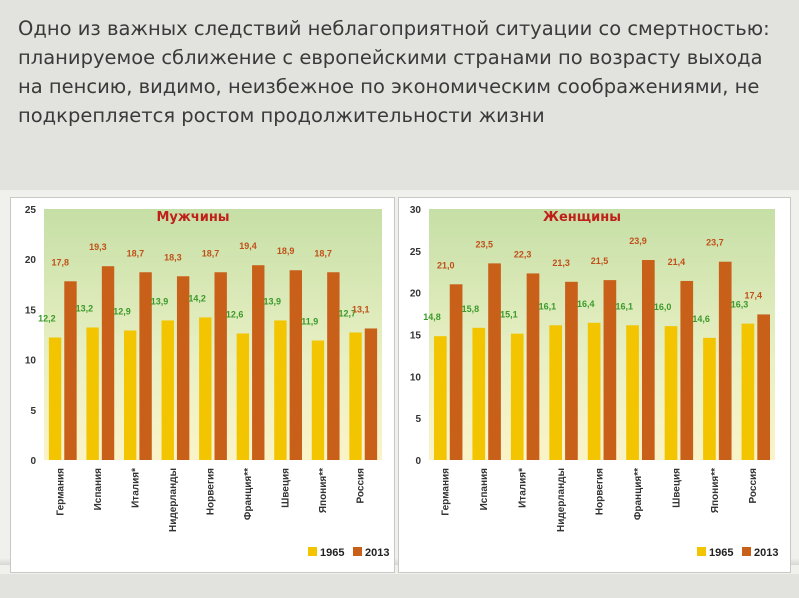 This screenshot has height=598, width=799. Describe the element at coordinates (85, 308) in the screenshot. I see `data-label-1965: 13,2` at that location.